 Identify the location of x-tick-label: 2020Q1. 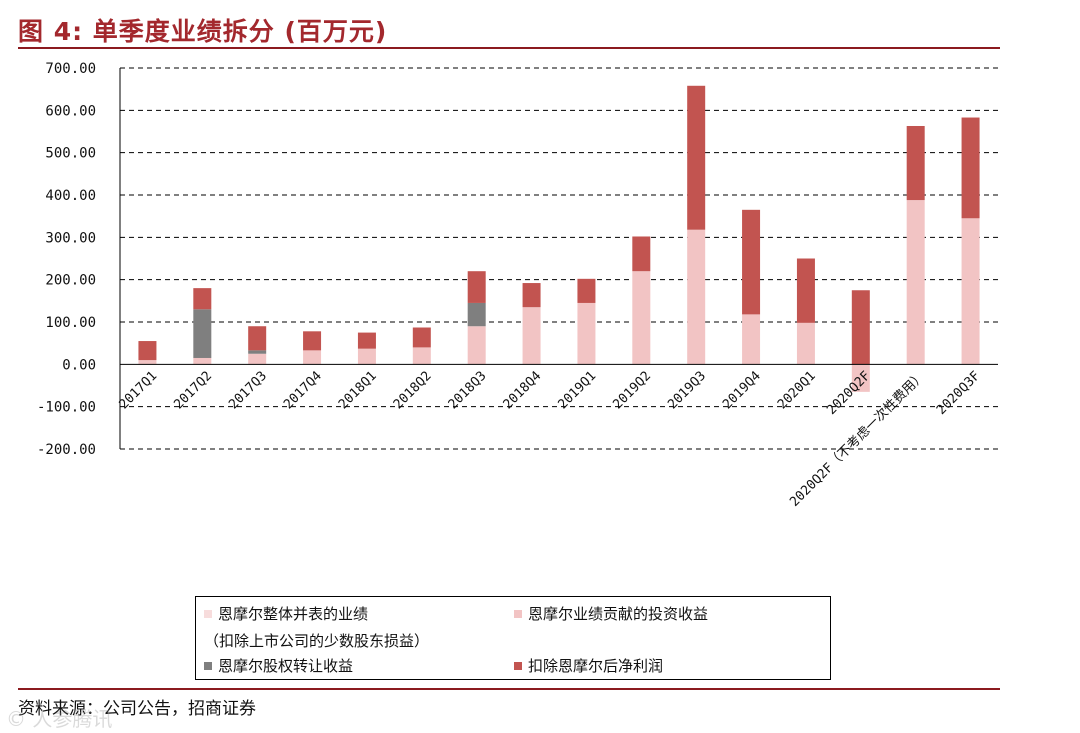
(797, 391).